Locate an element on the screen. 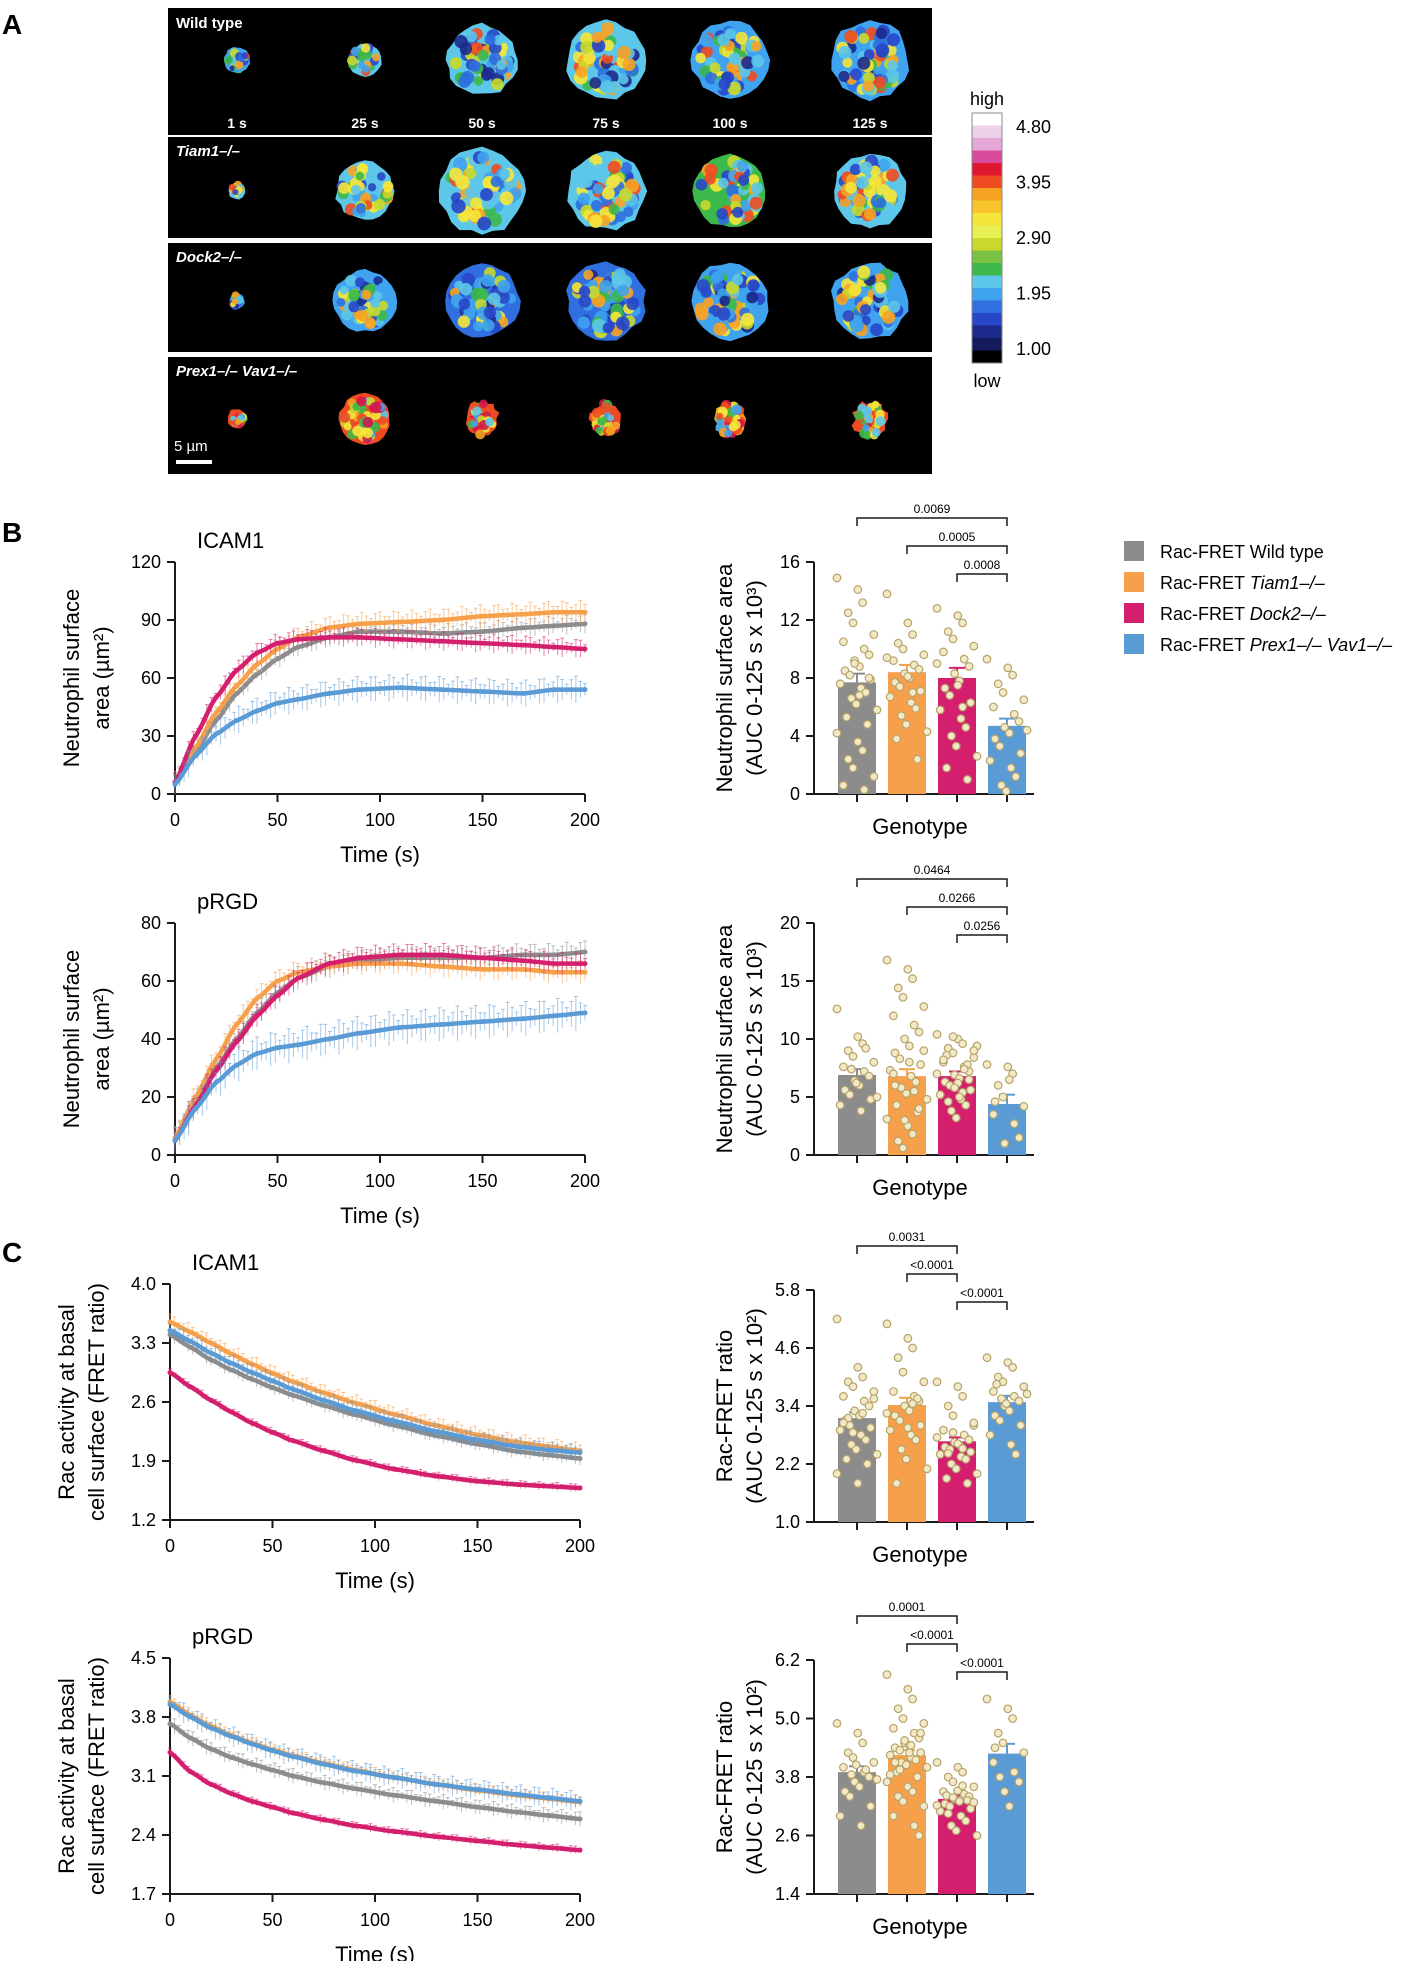 This screenshot has height=1961, width=1414. y-tick-label: 1.4 is located at coordinates (787, 1894).